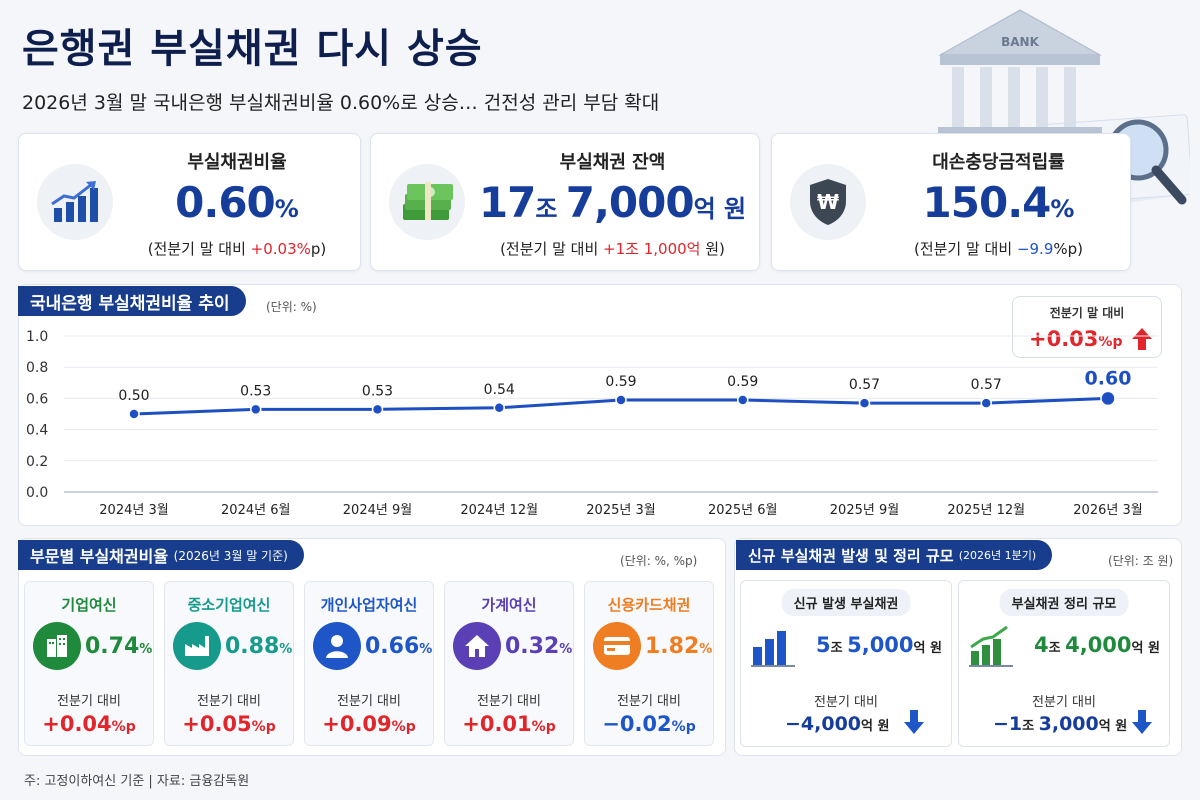 This screenshot has width=1200, height=800. I want to click on x-tick-label: 2025년 6월, so click(742, 510).